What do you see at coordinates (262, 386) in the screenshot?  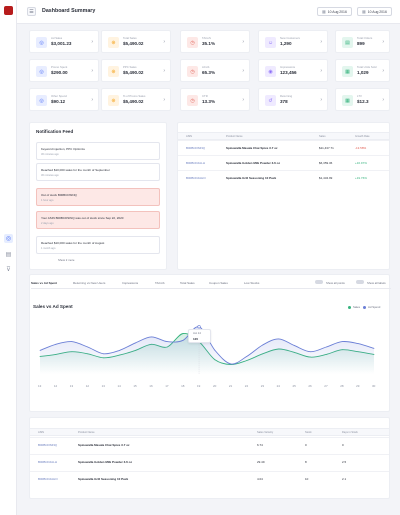 I see `x-tick-label: 23` at bounding box center [262, 386].